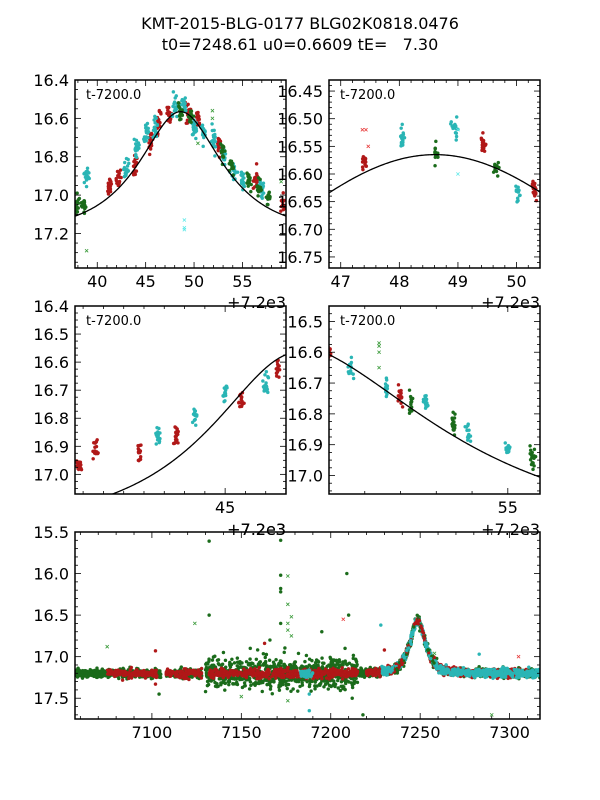 Image resolution: width=600 pixels, height=800 pixels. I want to click on model-curve, so click(434, 415).